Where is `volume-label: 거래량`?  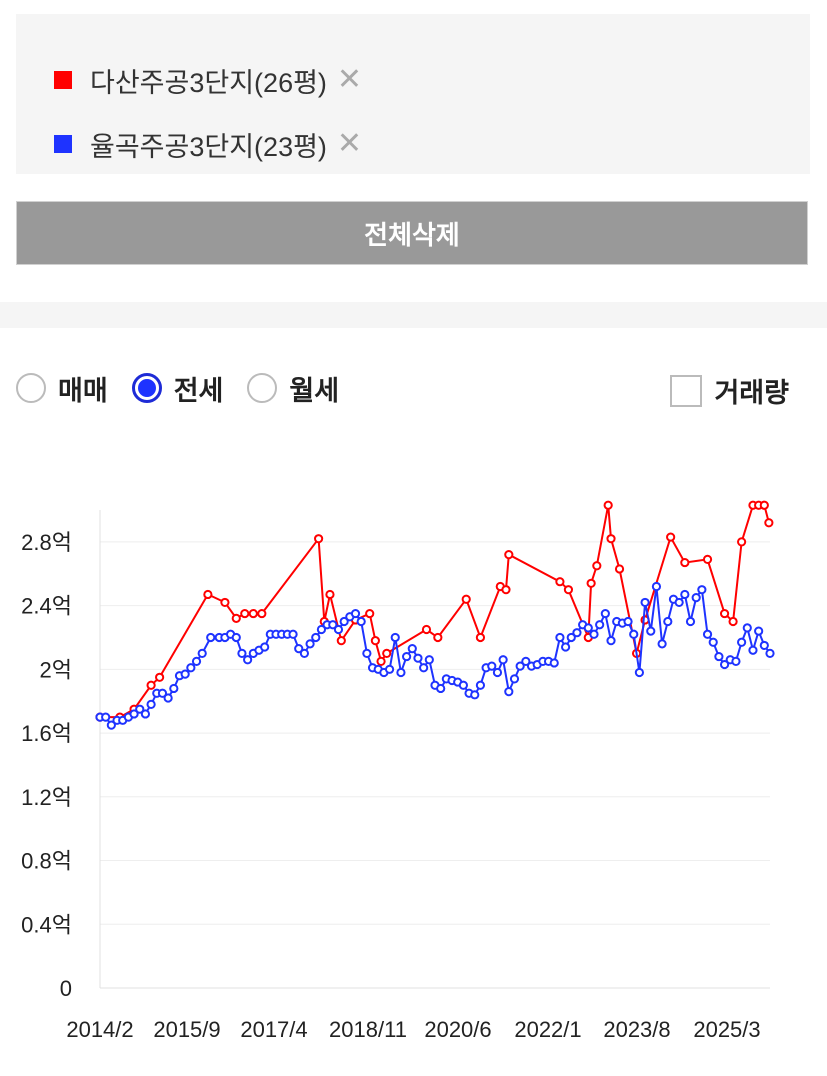
volume-label: 거래량 is located at coordinates (751, 393).